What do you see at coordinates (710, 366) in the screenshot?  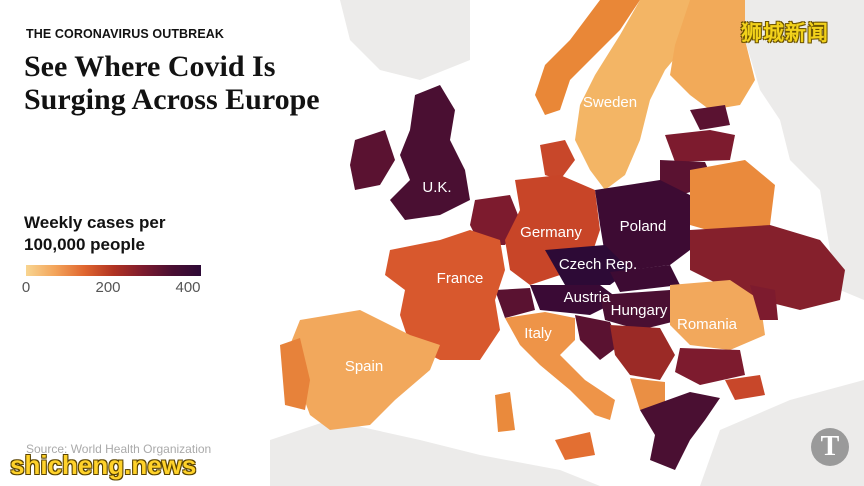 I see `region-bulgaria` at bounding box center [710, 366].